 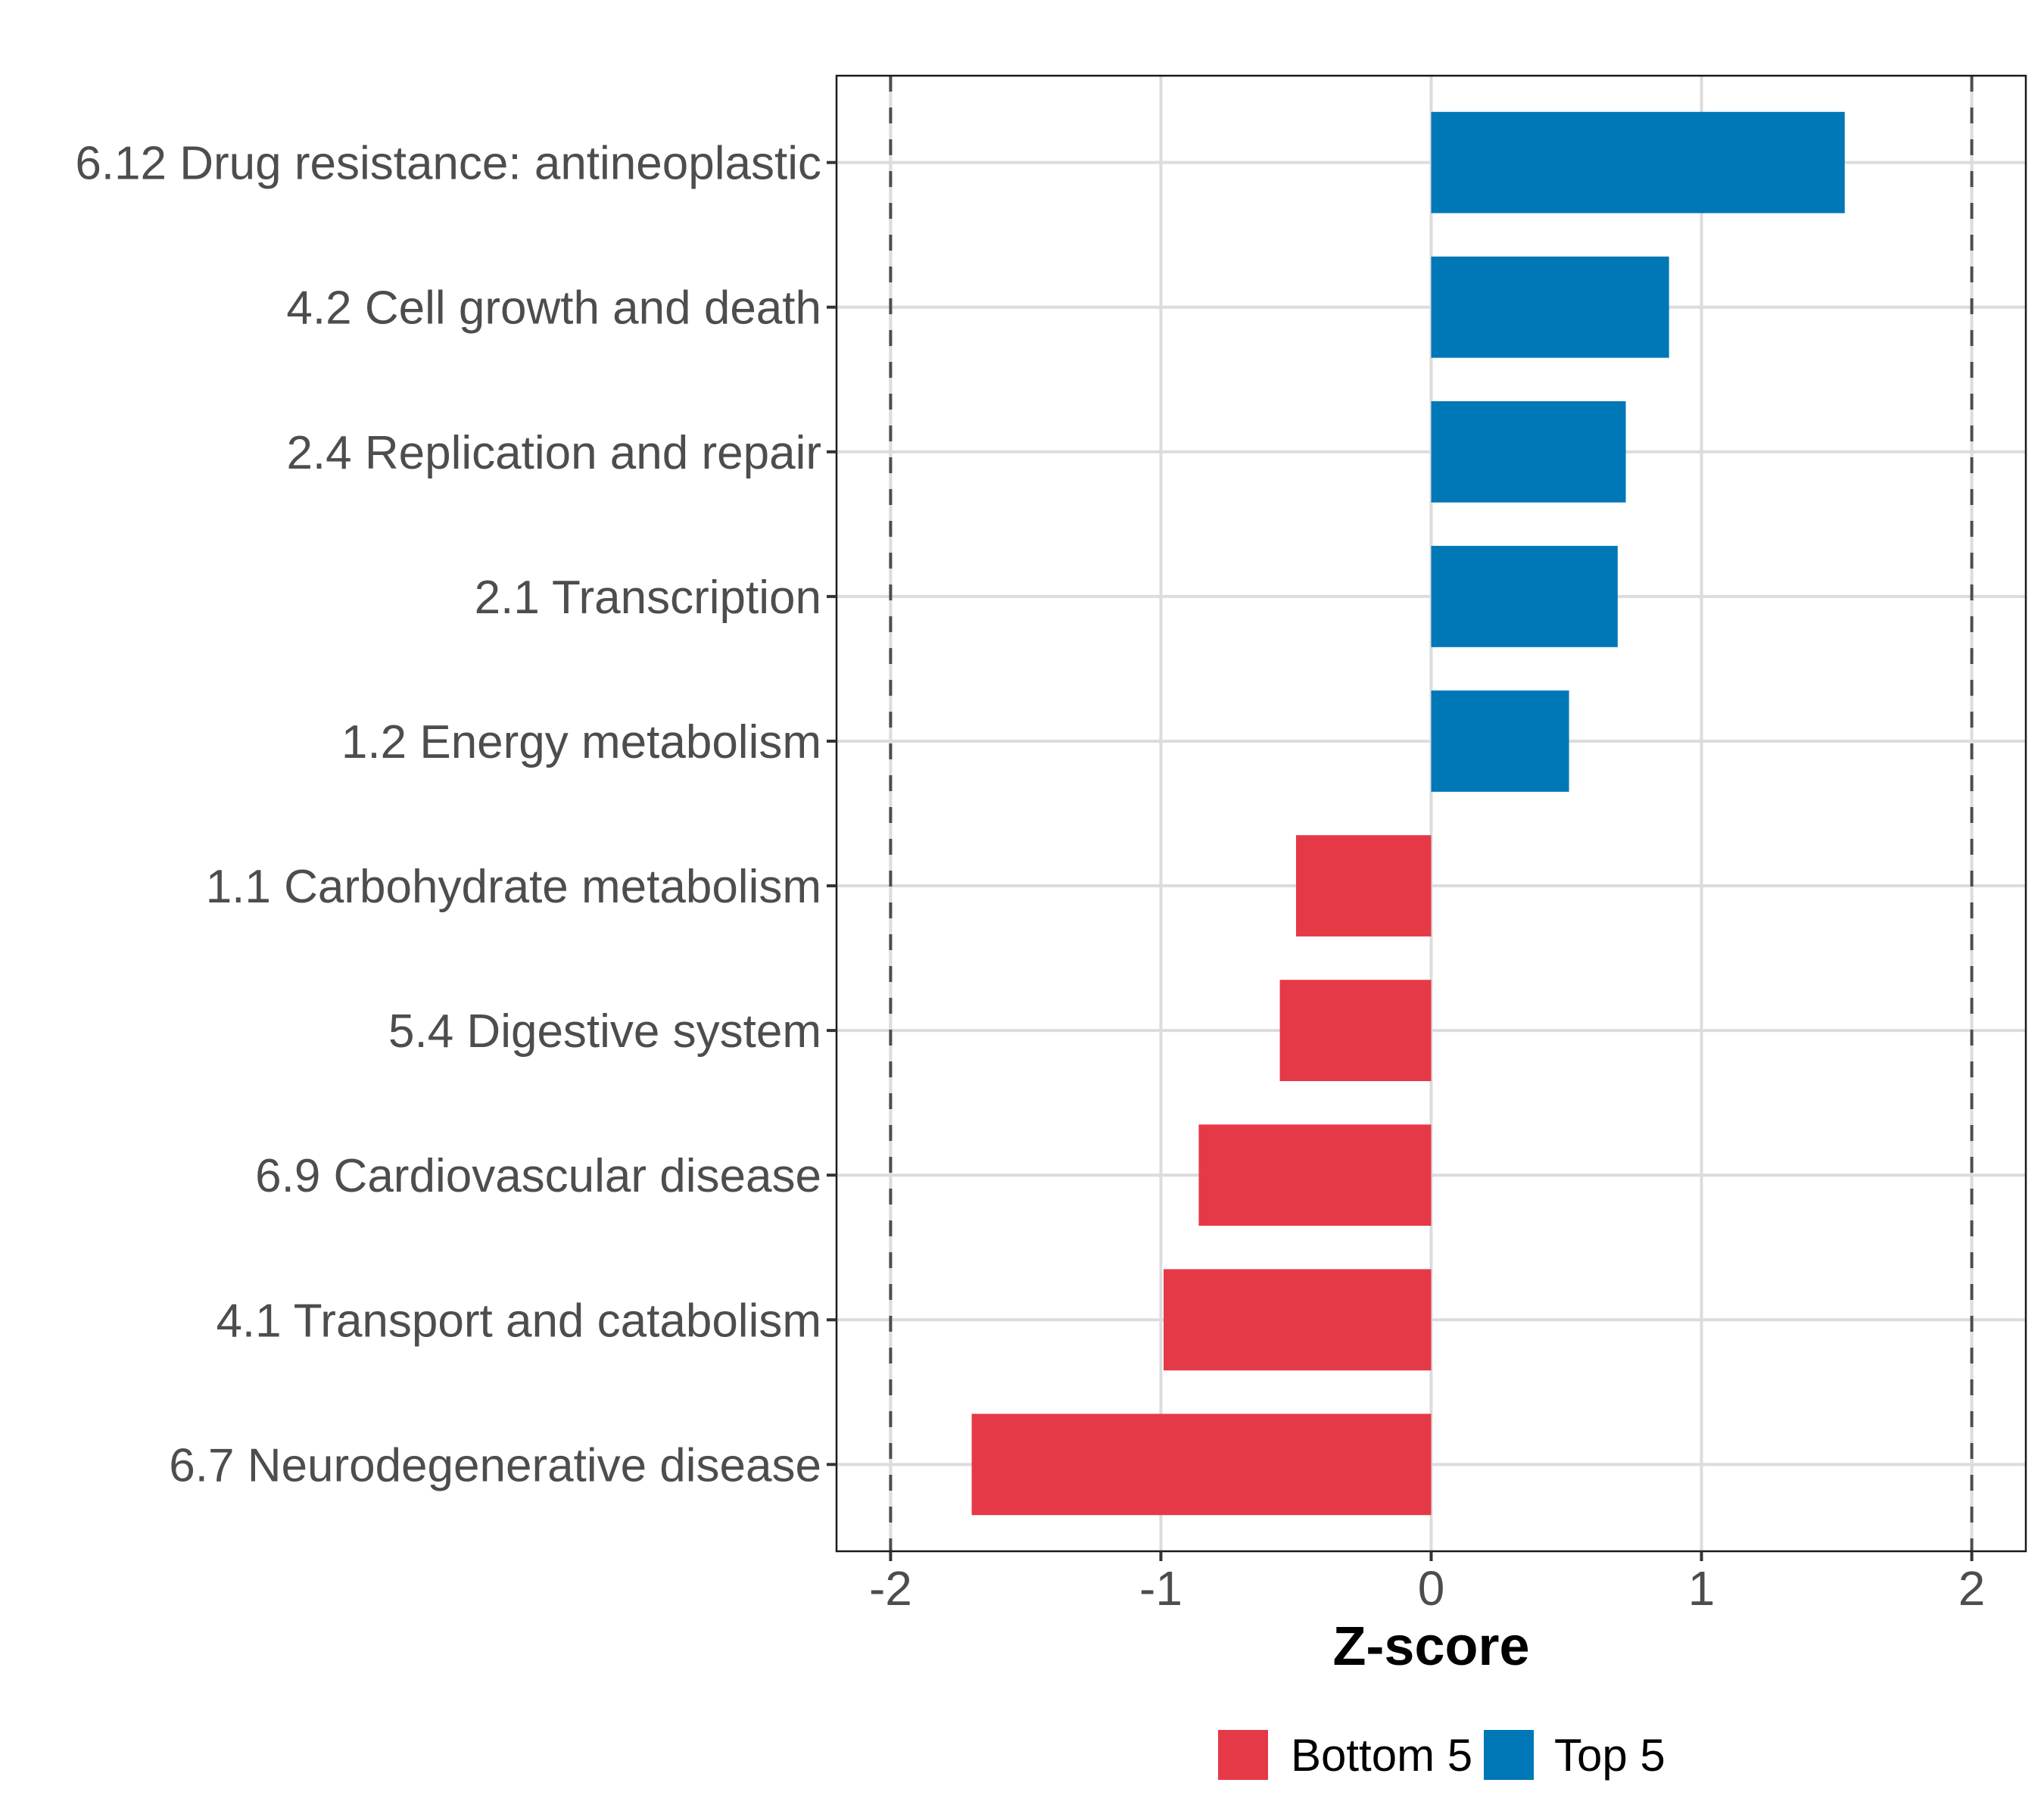 I want to click on x-tick-label: -1, so click(x=1160, y=1588).